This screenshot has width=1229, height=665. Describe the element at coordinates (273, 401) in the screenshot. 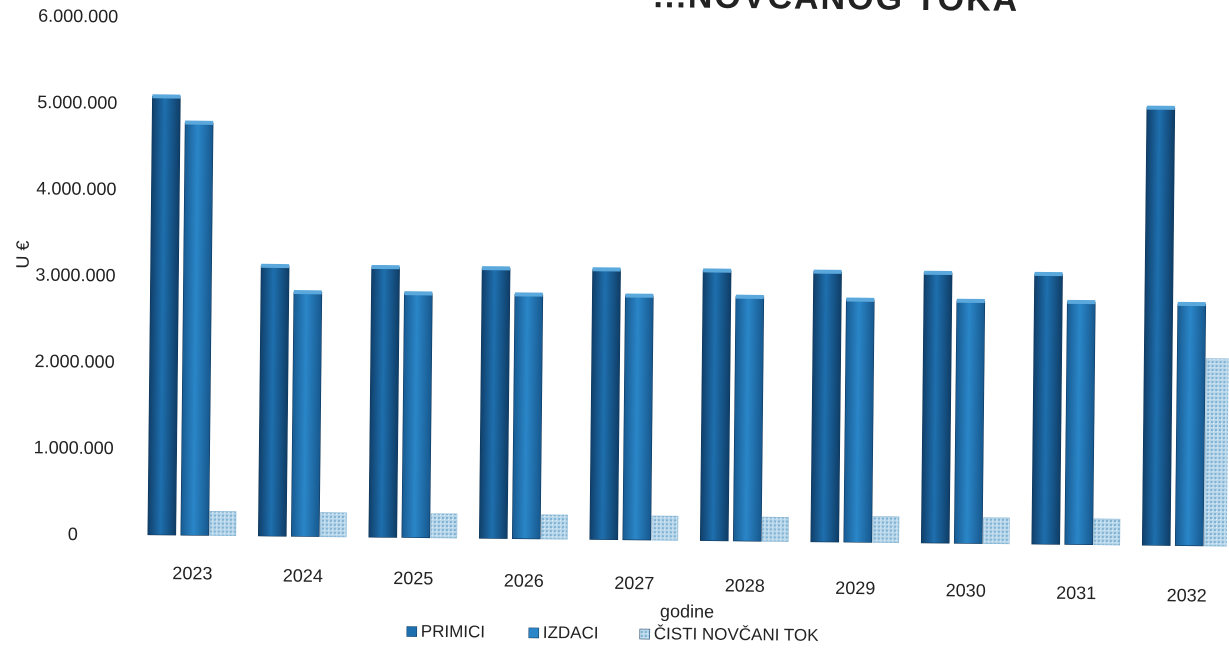

I see `bar-primici-2024` at that location.